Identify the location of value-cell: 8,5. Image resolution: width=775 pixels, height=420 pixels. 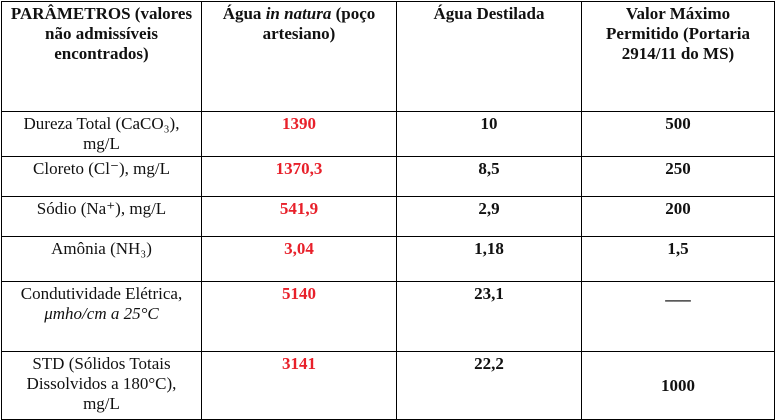
(489, 176).